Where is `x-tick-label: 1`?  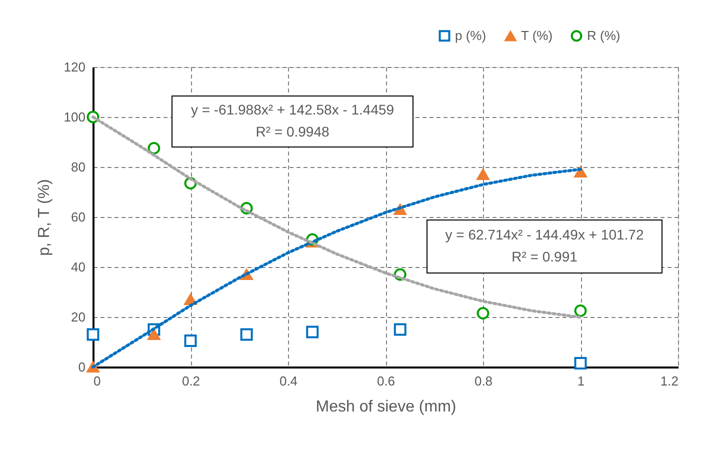
x-tick-label: 1 is located at coordinates (581, 381).